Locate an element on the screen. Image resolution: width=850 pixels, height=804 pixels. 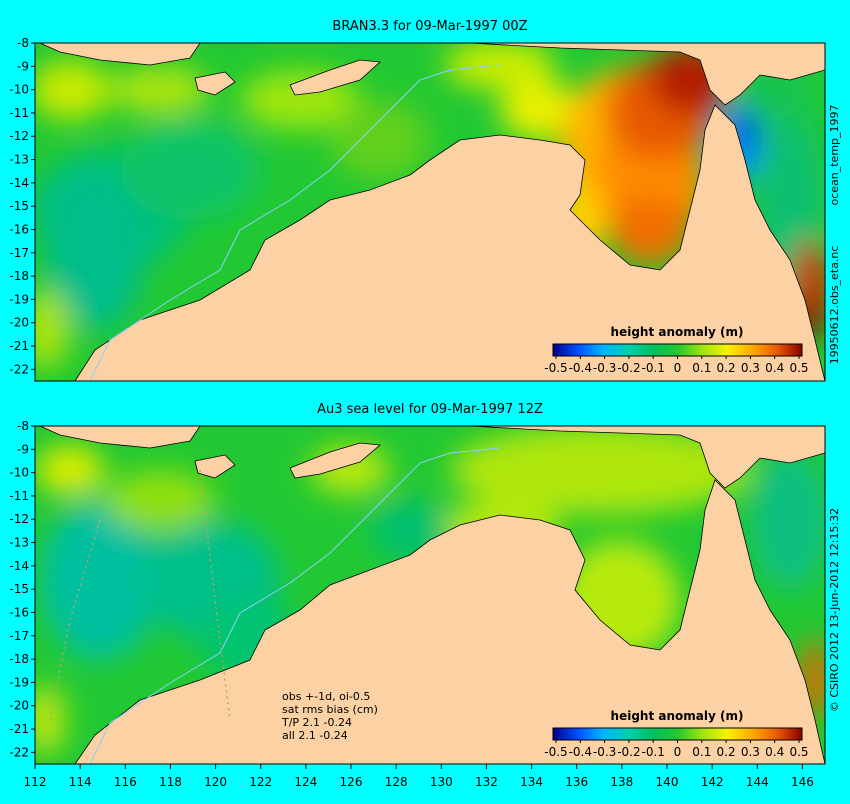
bottom-lat-tick-label: -17 is located at coordinates (19, 636).